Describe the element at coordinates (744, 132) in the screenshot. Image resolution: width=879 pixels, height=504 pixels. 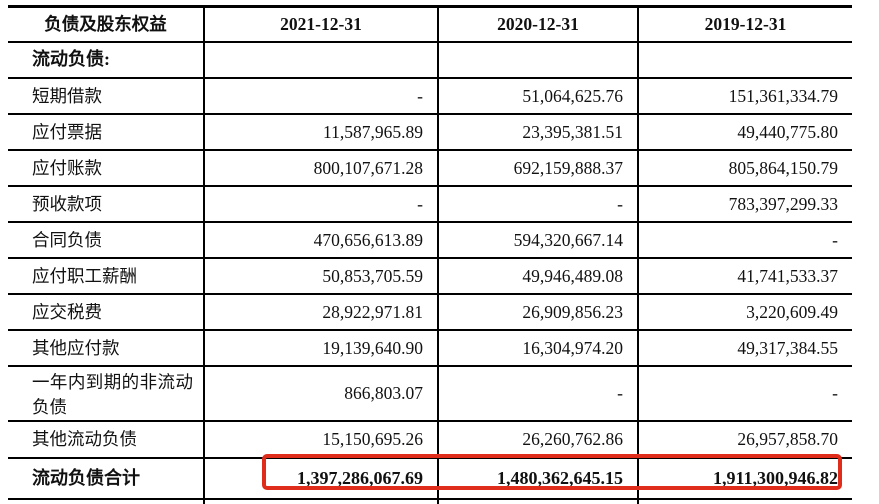
I see `value-cell: 49,440,775.80` at that location.